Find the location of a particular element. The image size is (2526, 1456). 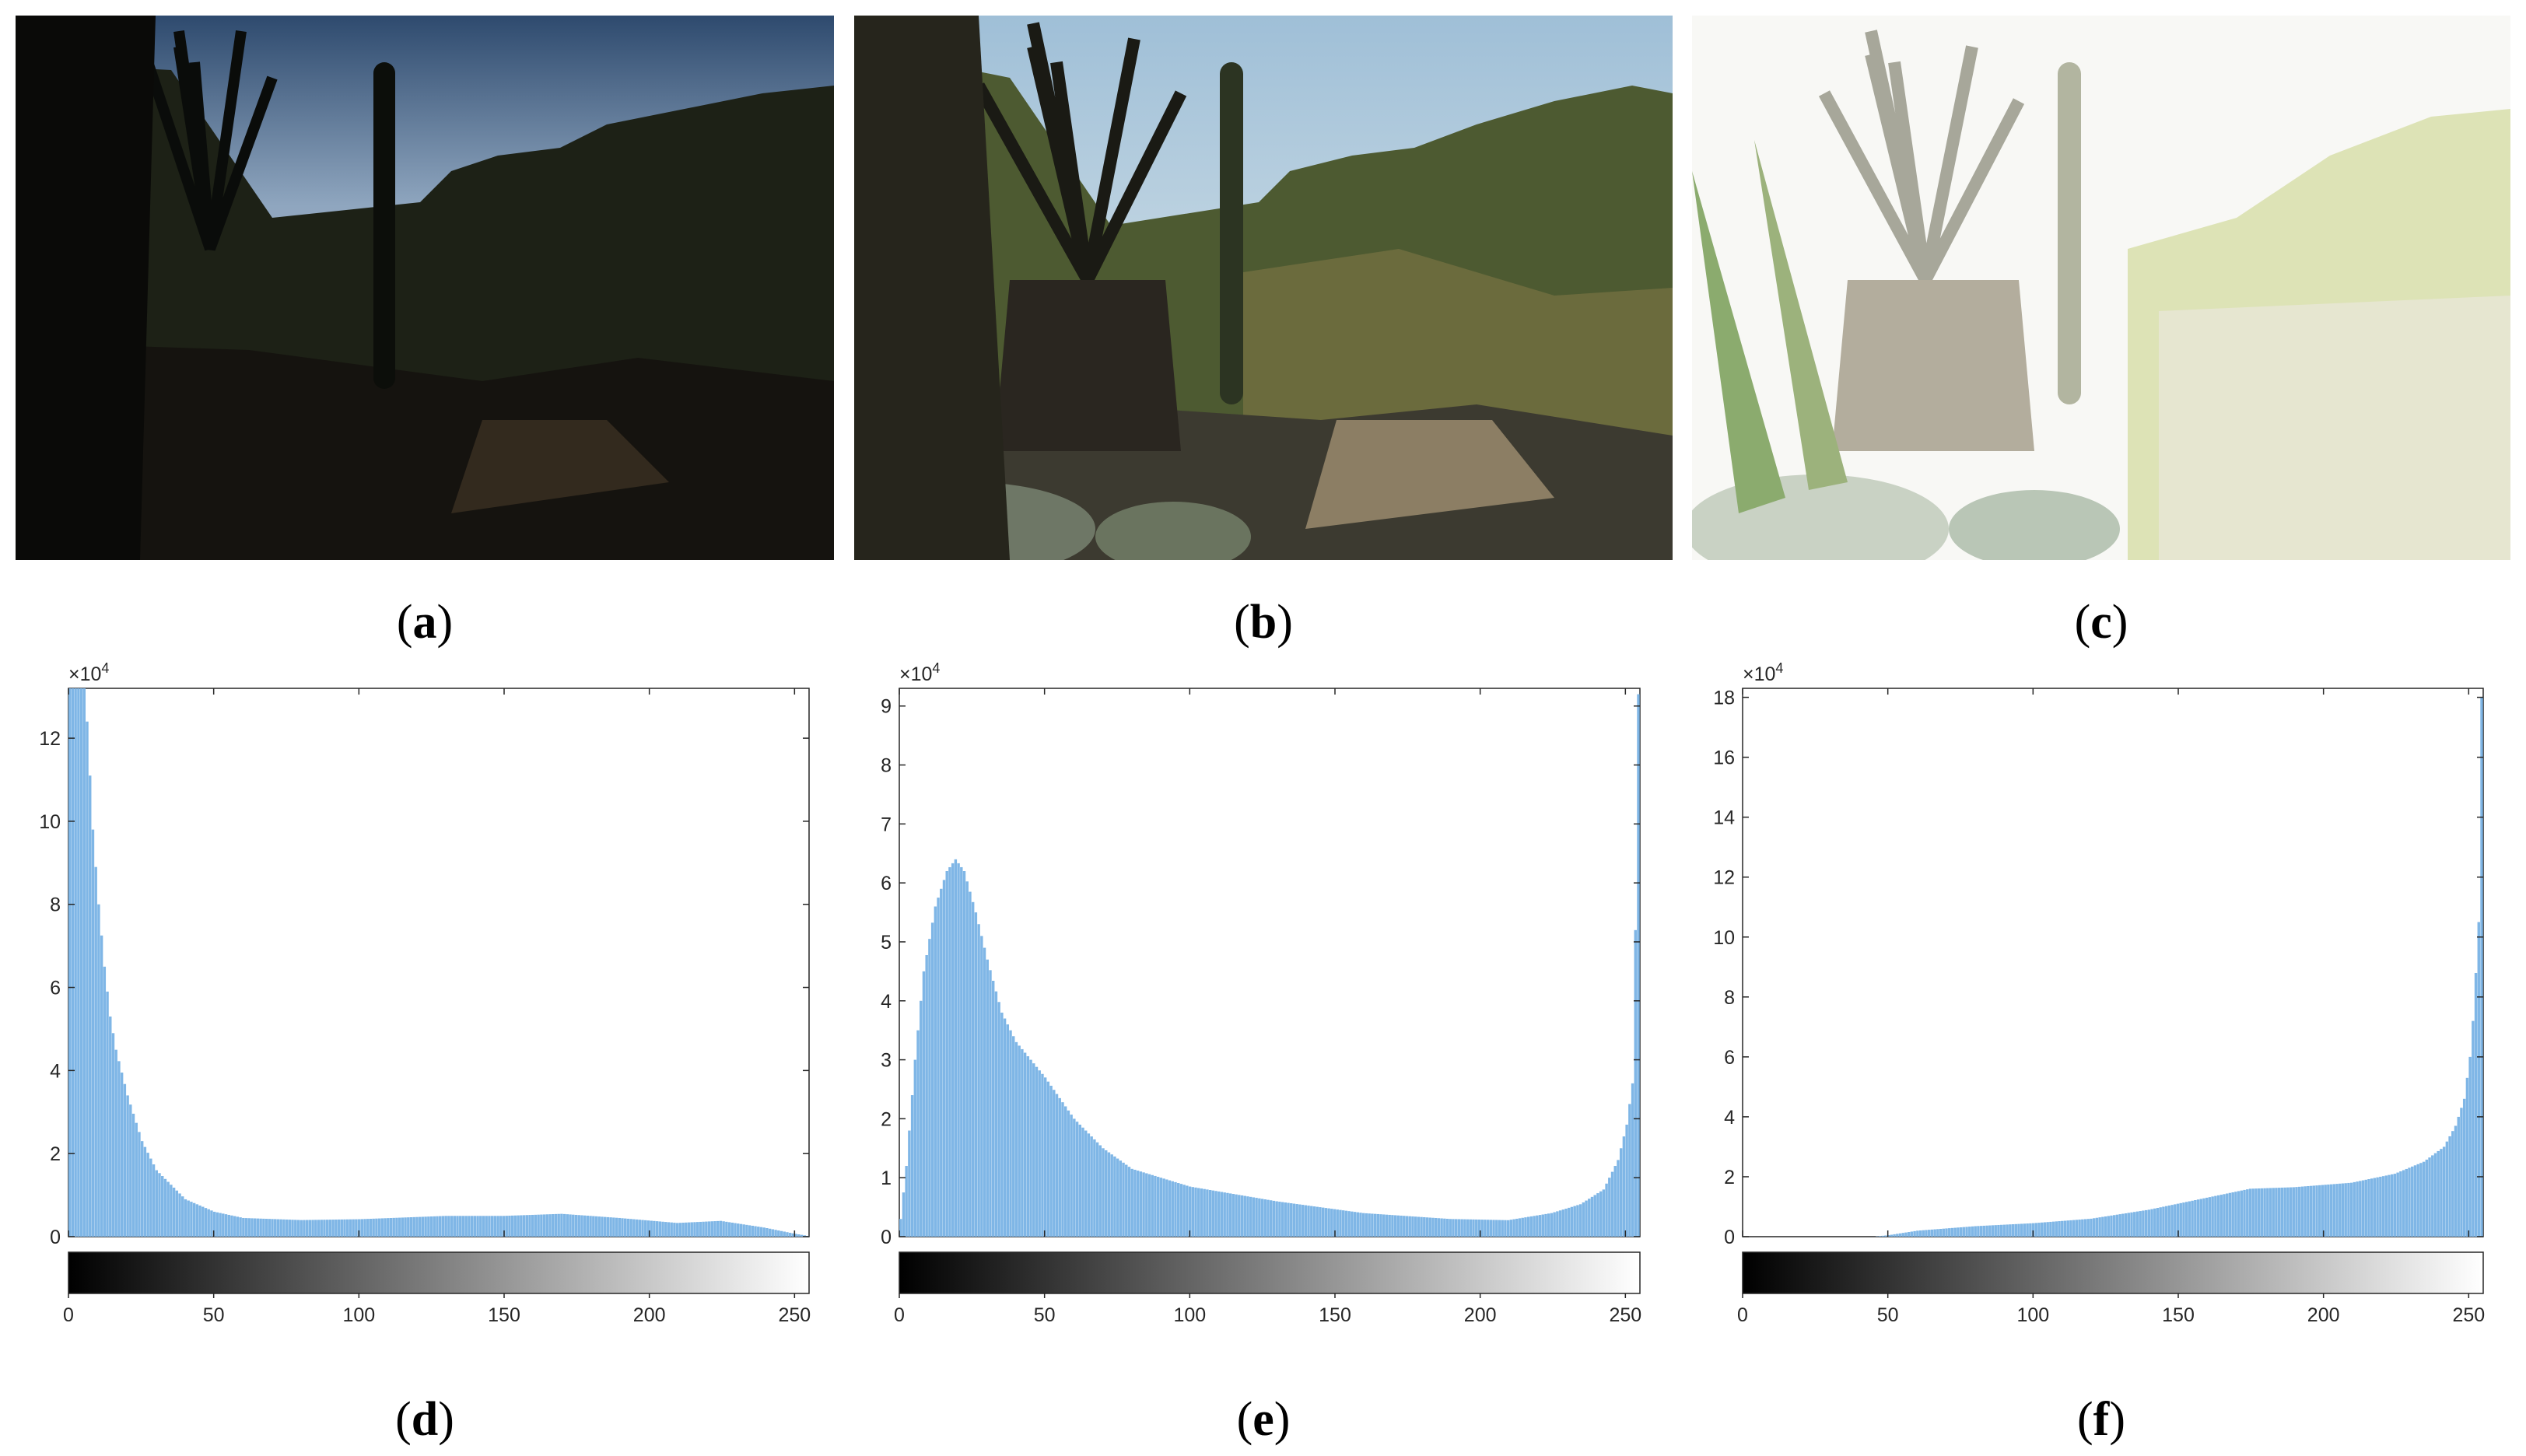

x-tick-label: 100 is located at coordinates (1189, 1315).